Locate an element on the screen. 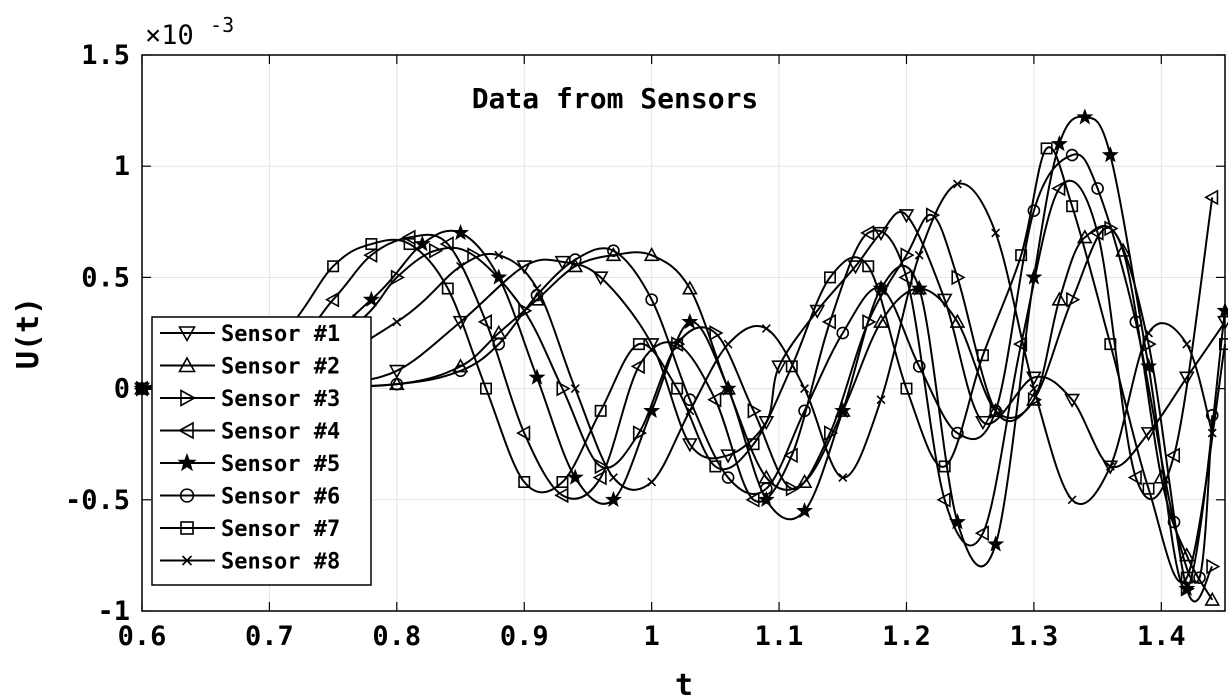 The image size is (1228, 700). legend-label: Sensor #5 is located at coordinates (280, 464).